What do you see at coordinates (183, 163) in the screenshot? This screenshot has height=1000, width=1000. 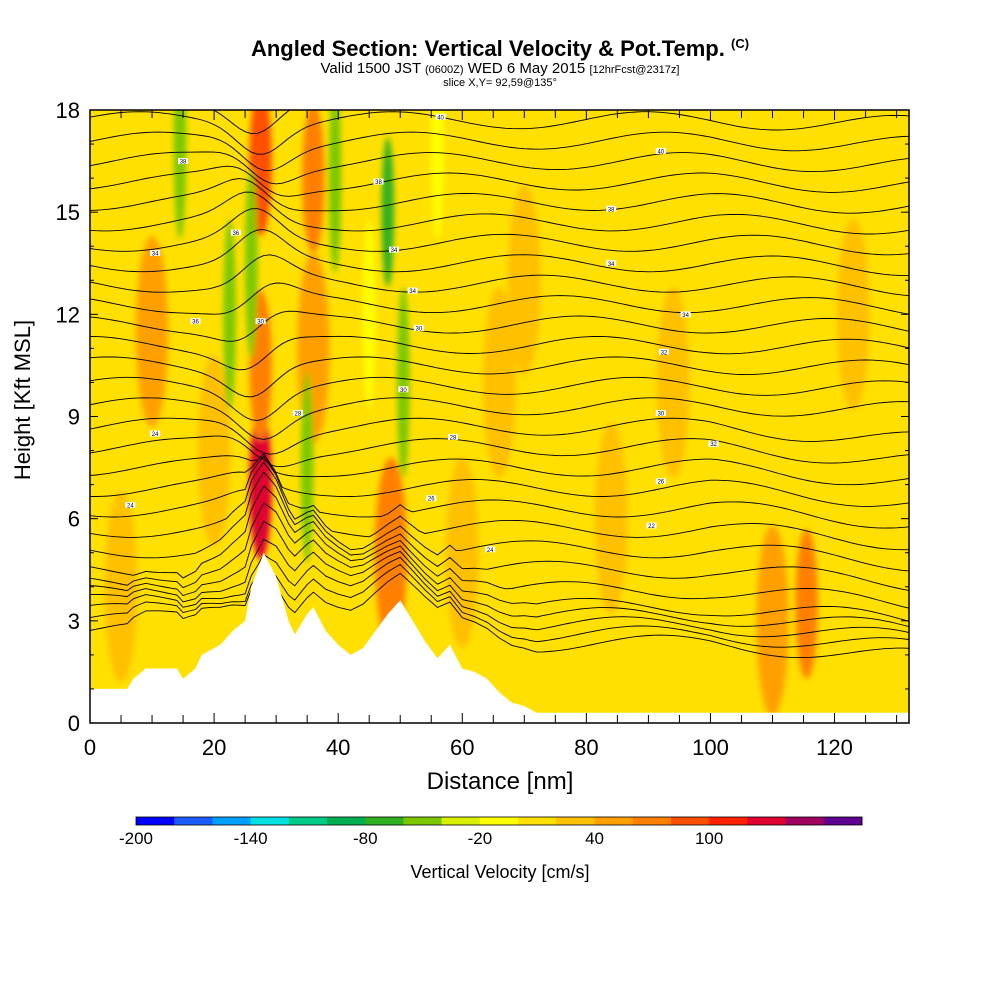 I see `theta-label-2: 38` at bounding box center [183, 163].